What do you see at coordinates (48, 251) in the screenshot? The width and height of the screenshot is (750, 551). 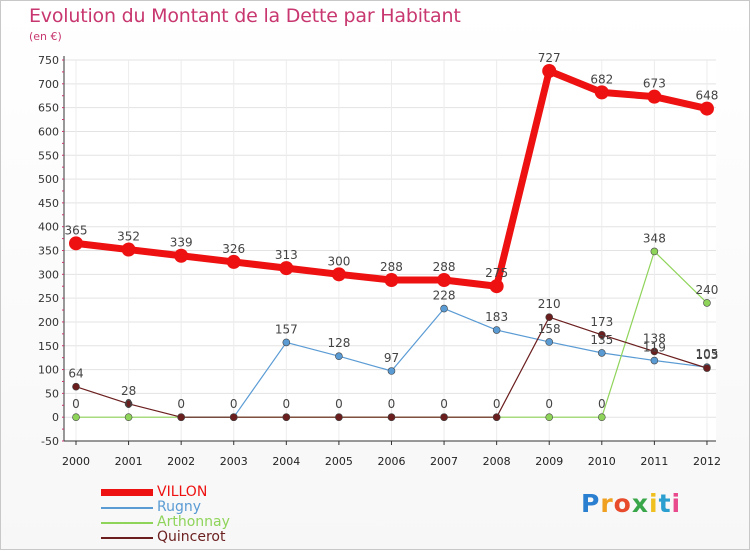 I see `y-tick-label: 350` at bounding box center [48, 251].